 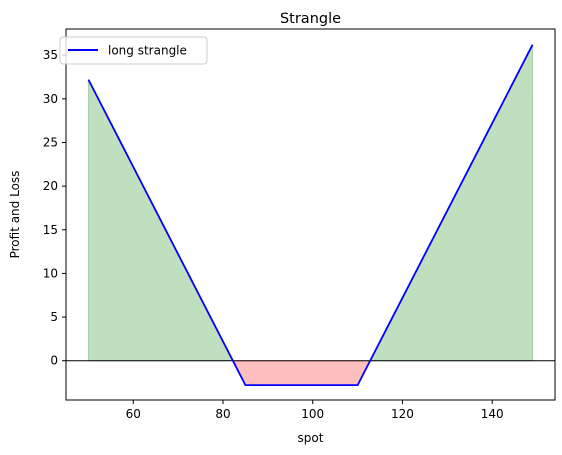 What do you see at coordinates (147, 51) in the screenshot?
I see `legend-entry-label: long strangle` at bounding box center [147, 51].